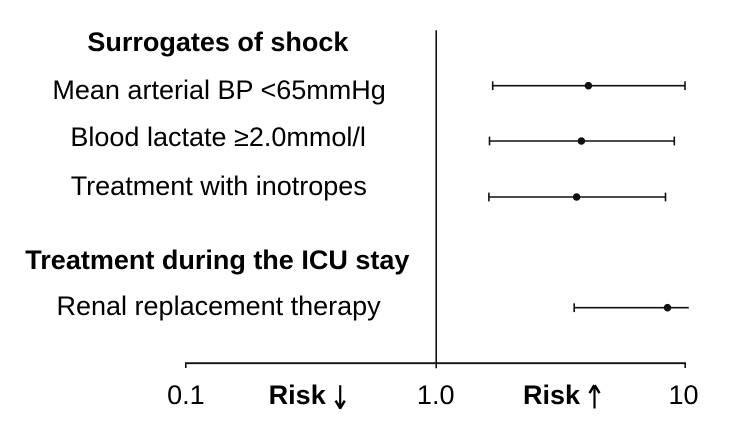  Describe the element at coordinates (217, 137) in the screenshot. I see `svg-text: Blood lactate ≥2.0mmol/l` at that location.